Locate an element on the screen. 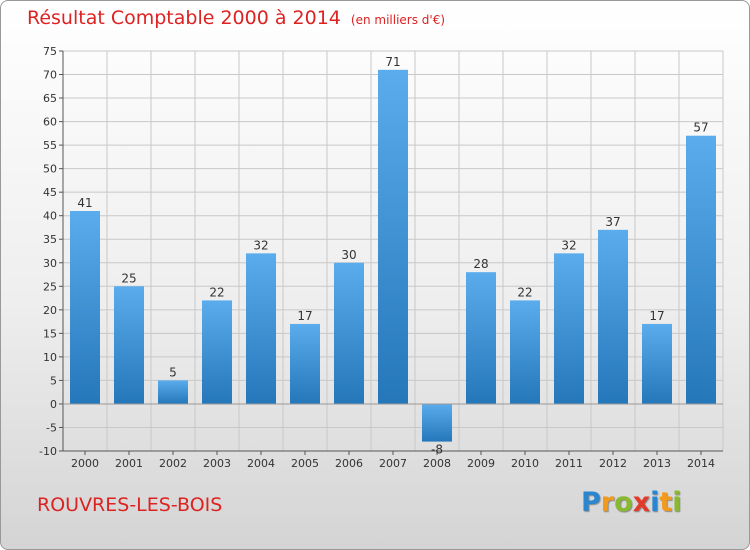 Image resolution: width=750 pixels, height=550 pixels. proxiti-logo-letter: P is located at coordinates (591, 502).